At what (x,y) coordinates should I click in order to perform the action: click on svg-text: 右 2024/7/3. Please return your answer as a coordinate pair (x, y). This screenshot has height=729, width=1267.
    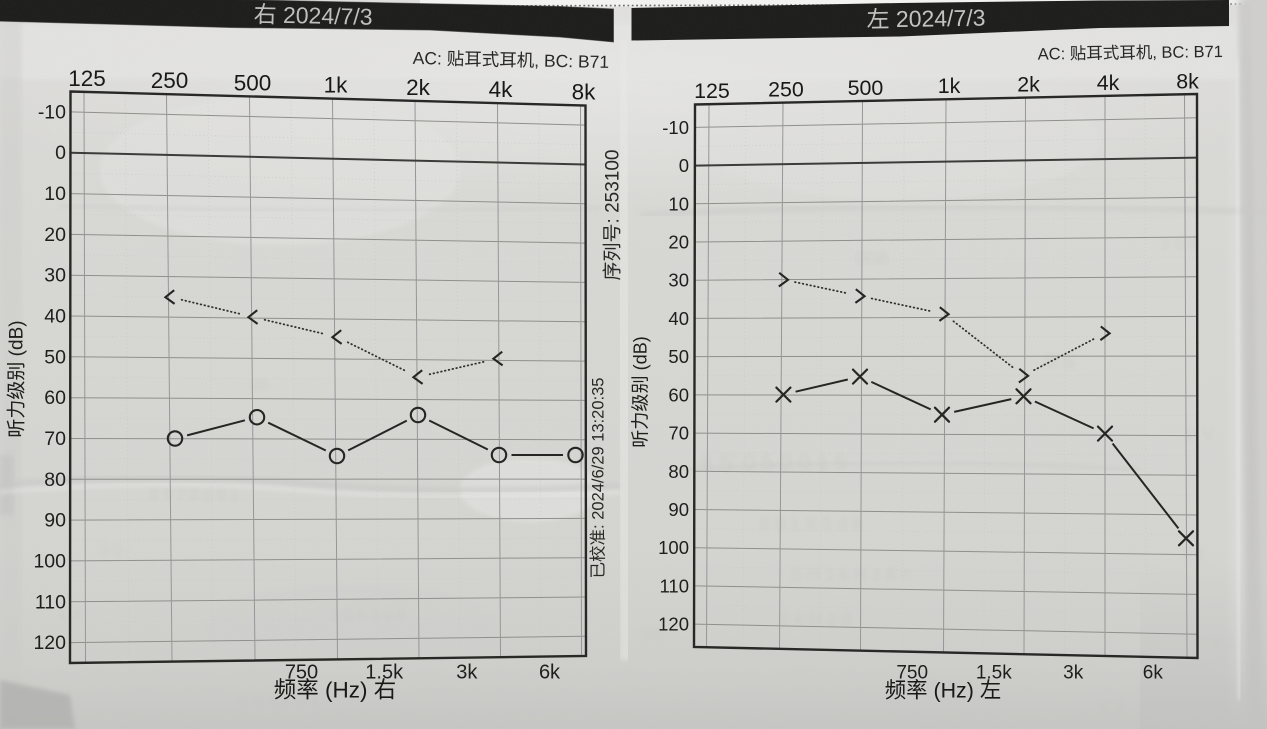
    Looking at the image, I should click on (312, 15).